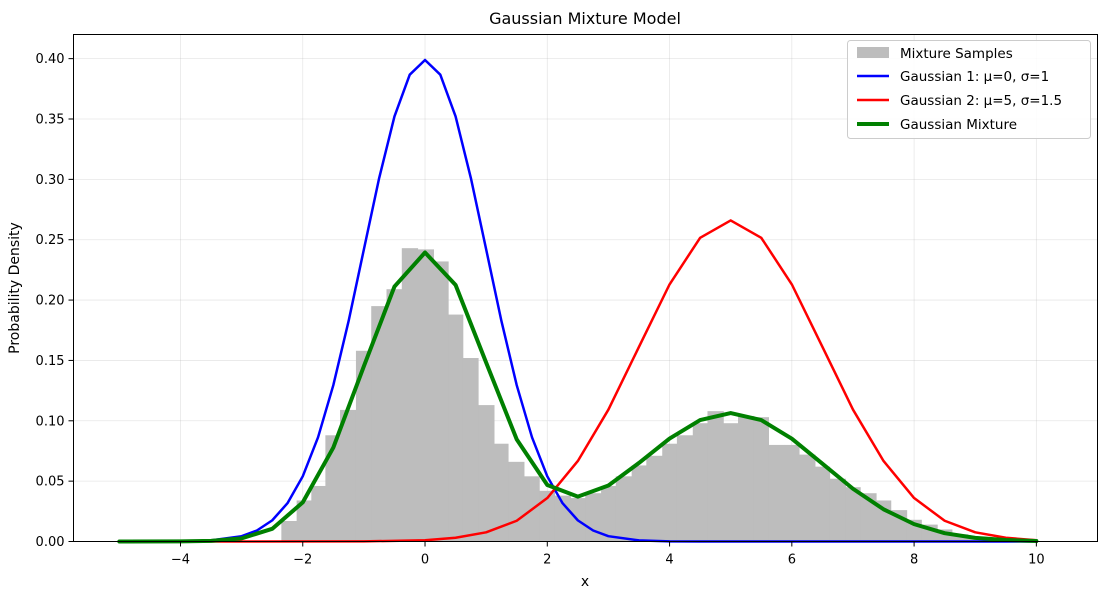 The width and height of the screenshot is (1118, 601). What do you see at coordinates (50, 59) in the screenshot?
I see `y-tick-label: 0.40` at bounding box center [50, 59].